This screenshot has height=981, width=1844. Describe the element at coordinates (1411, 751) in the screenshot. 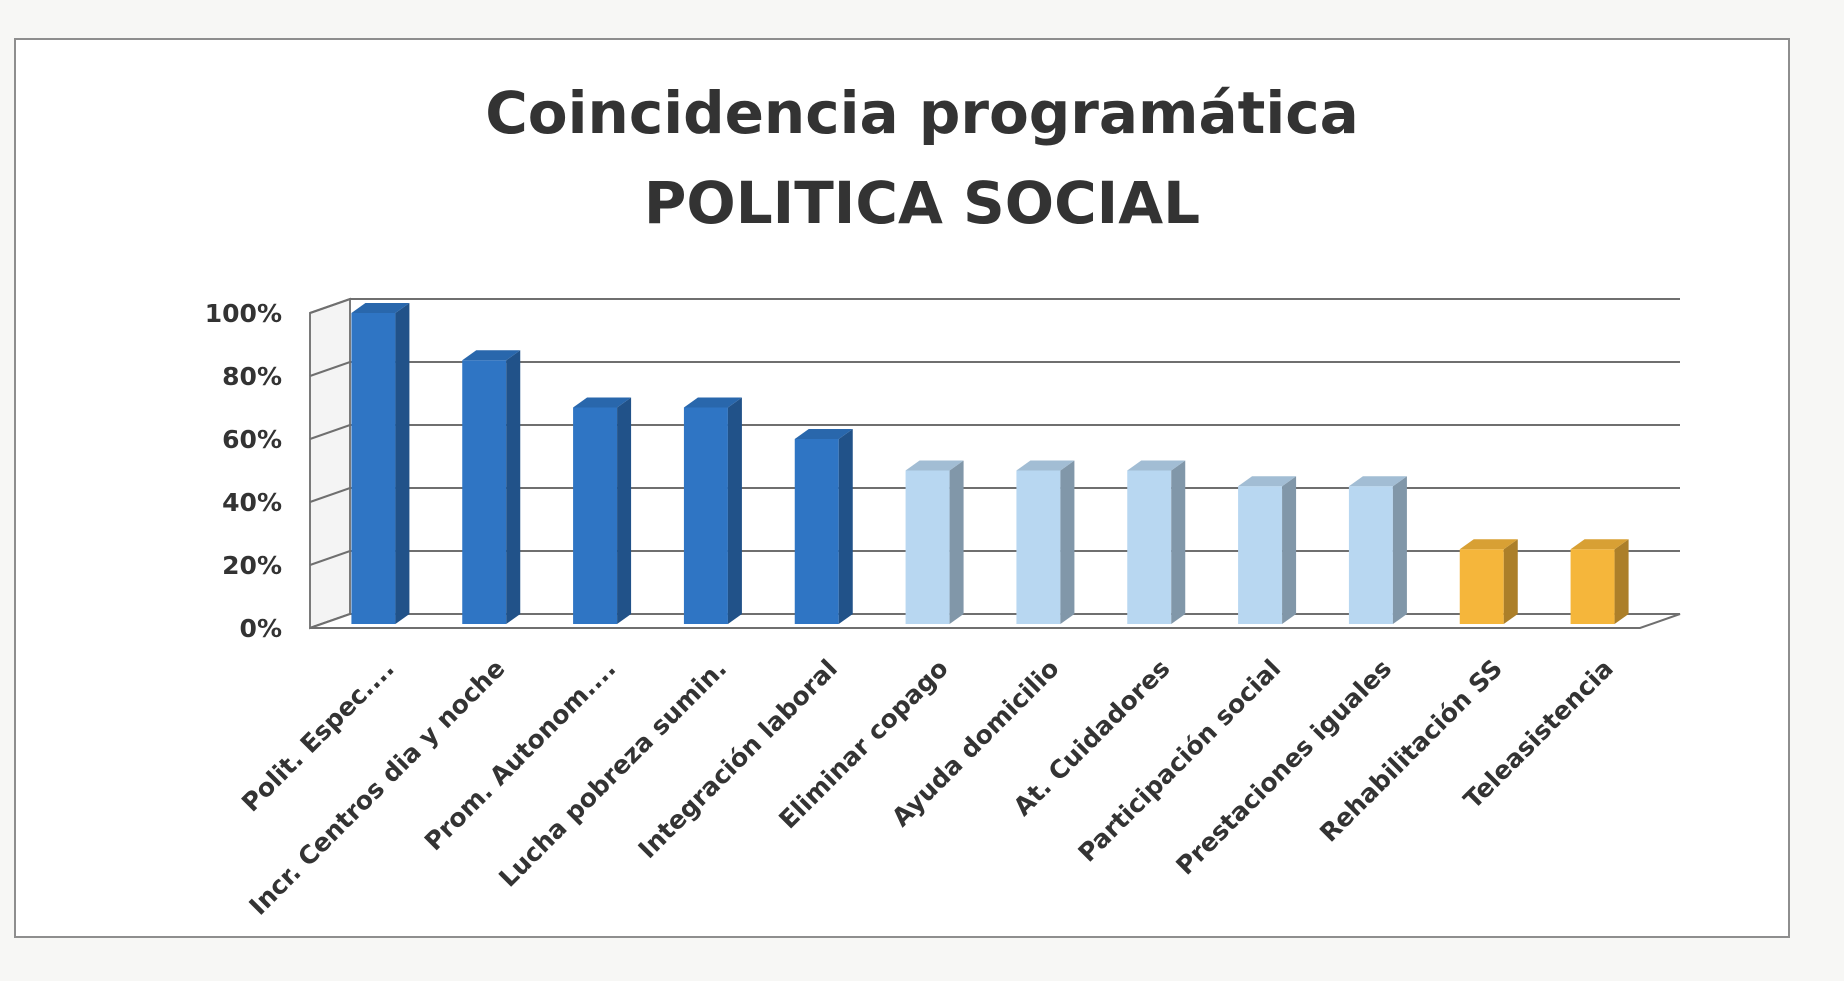

I see `x-category-label: Rehabilitación SS` at that location.